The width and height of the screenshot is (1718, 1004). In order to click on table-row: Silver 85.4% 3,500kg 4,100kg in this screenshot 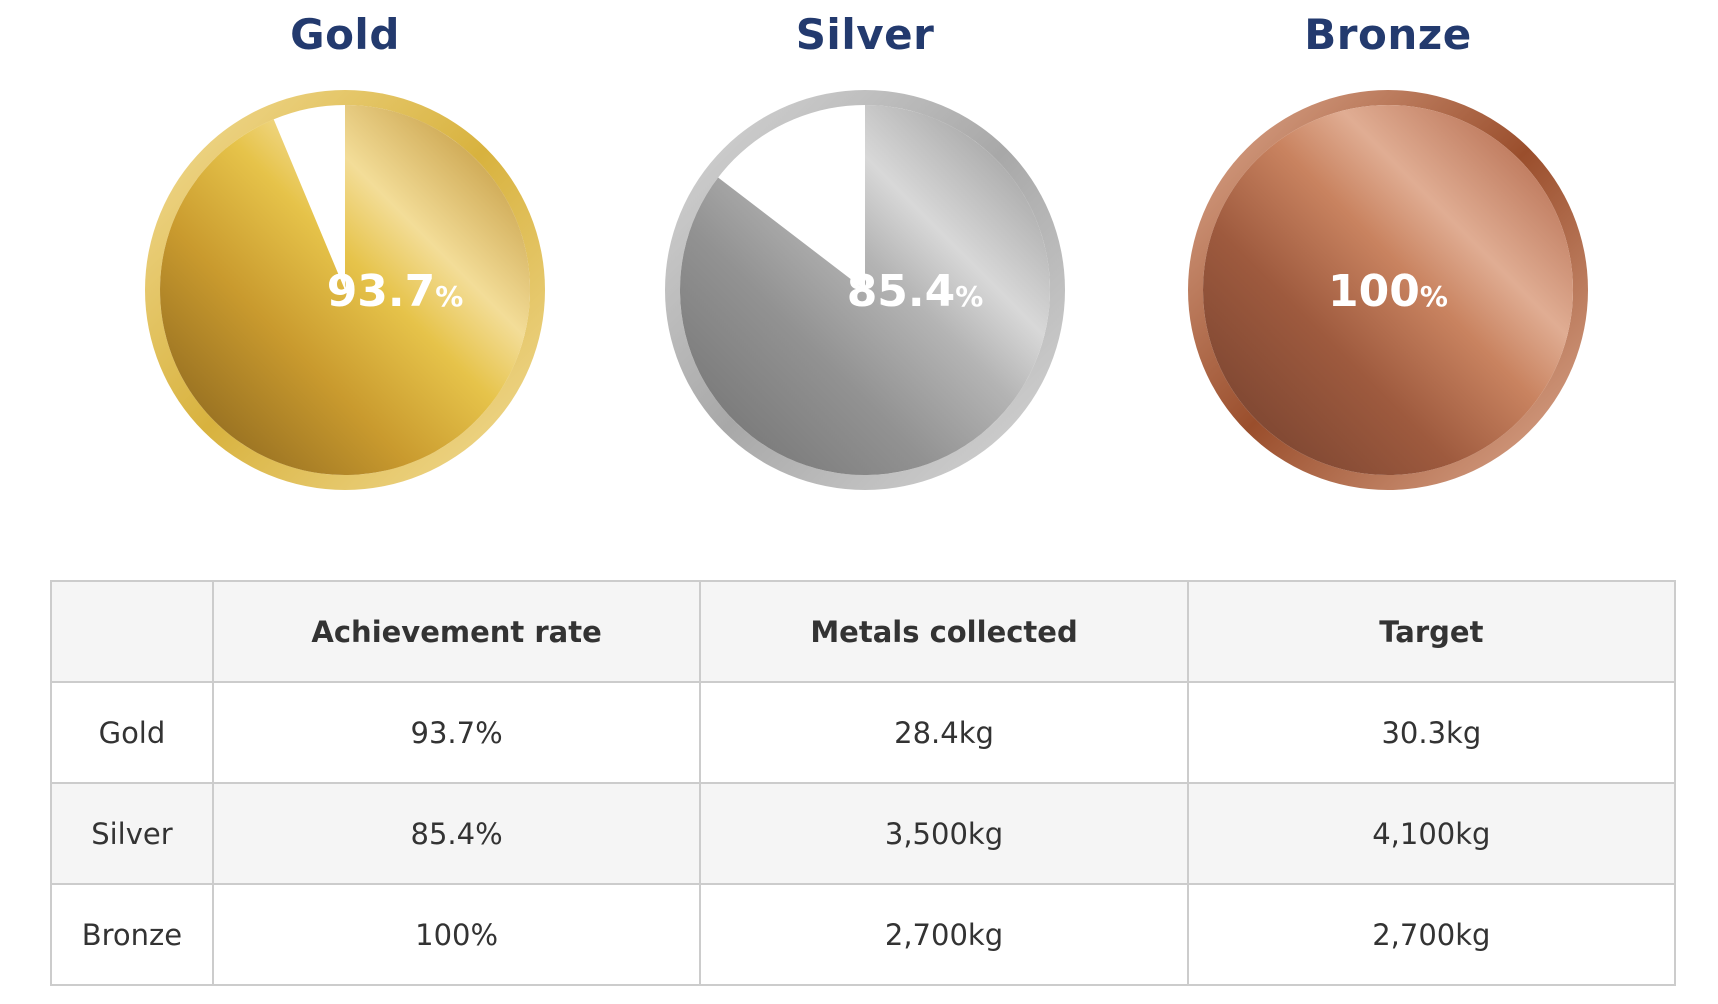, I will do `click(863, 833)`.